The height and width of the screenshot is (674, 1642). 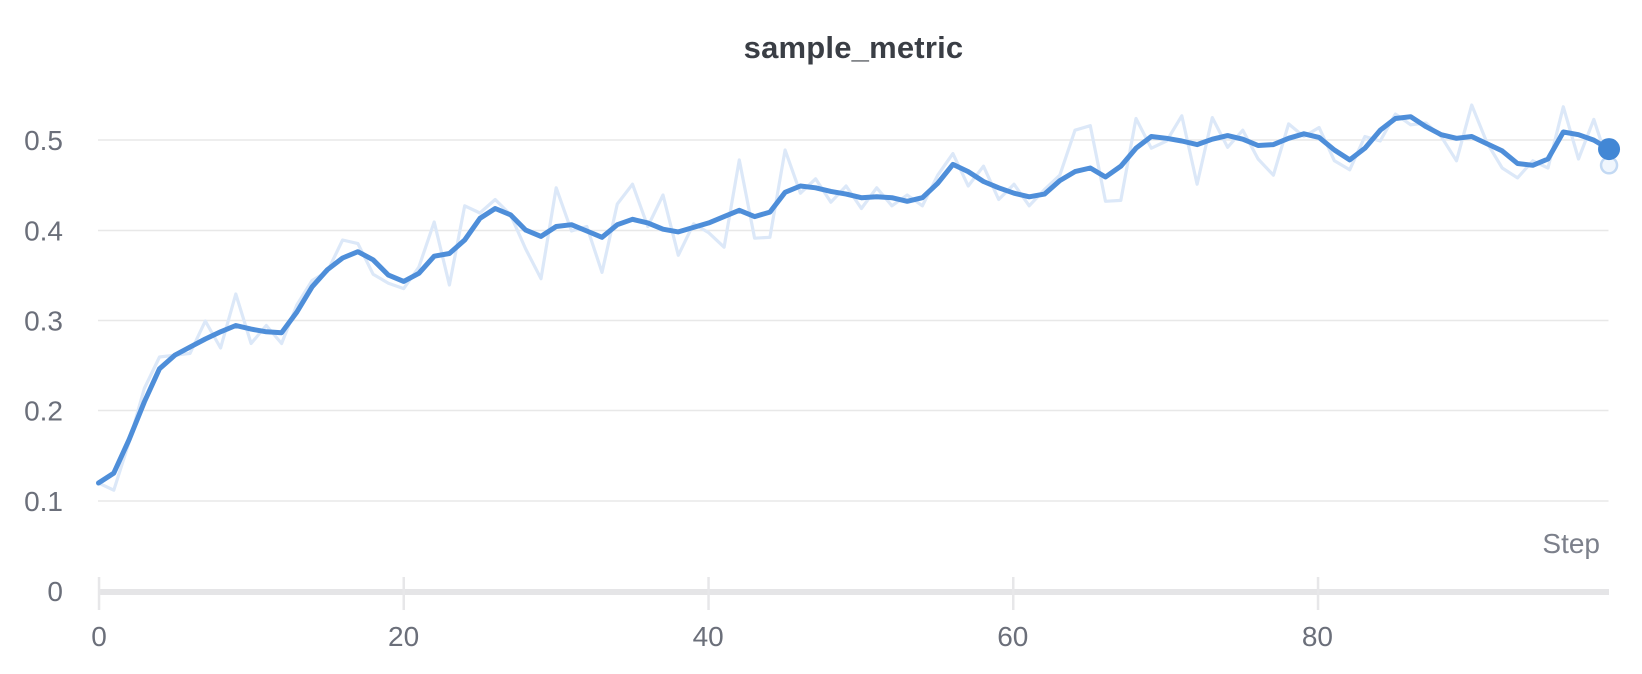 I want to click on y-tick-label: 0.5, so click(x=43, y=140).